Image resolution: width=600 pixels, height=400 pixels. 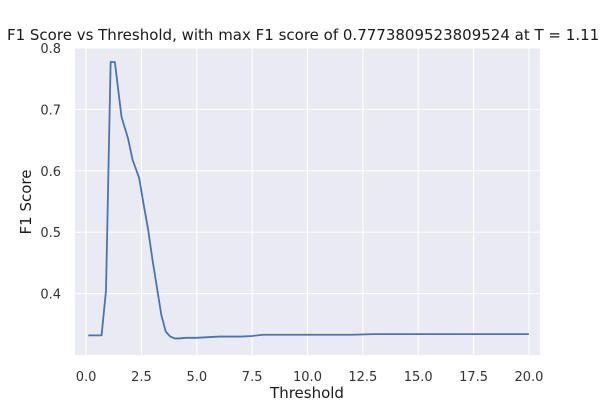 What do you see at coordinates (50, 233) in the screenshot?
I see `y-tick-label: 0.5` at bounding box center [50, 233].